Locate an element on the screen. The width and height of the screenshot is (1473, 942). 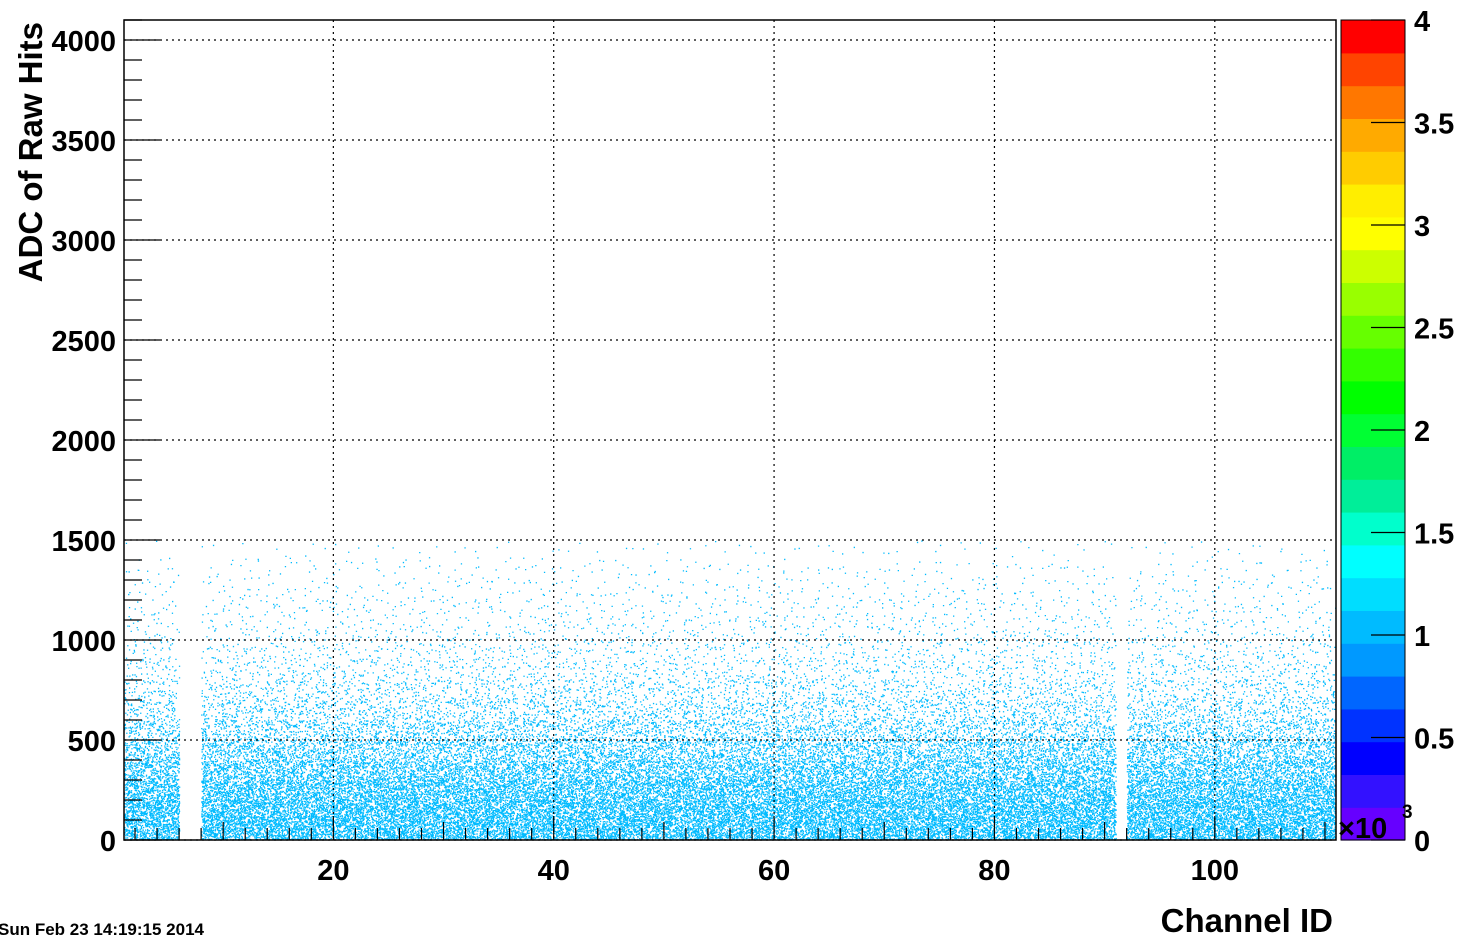
y-tick-label: 3500 is located at coordinates (83, 142).